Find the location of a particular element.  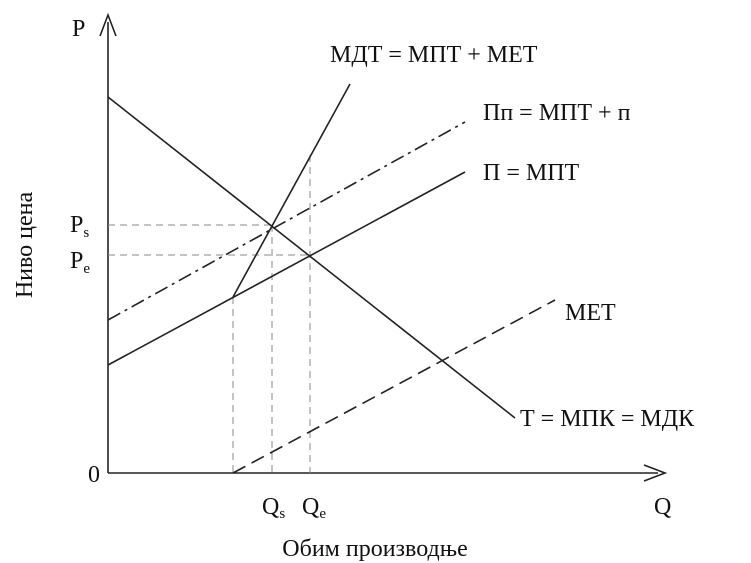

quantity-mark: Qs is located at coordinates (273, 508).